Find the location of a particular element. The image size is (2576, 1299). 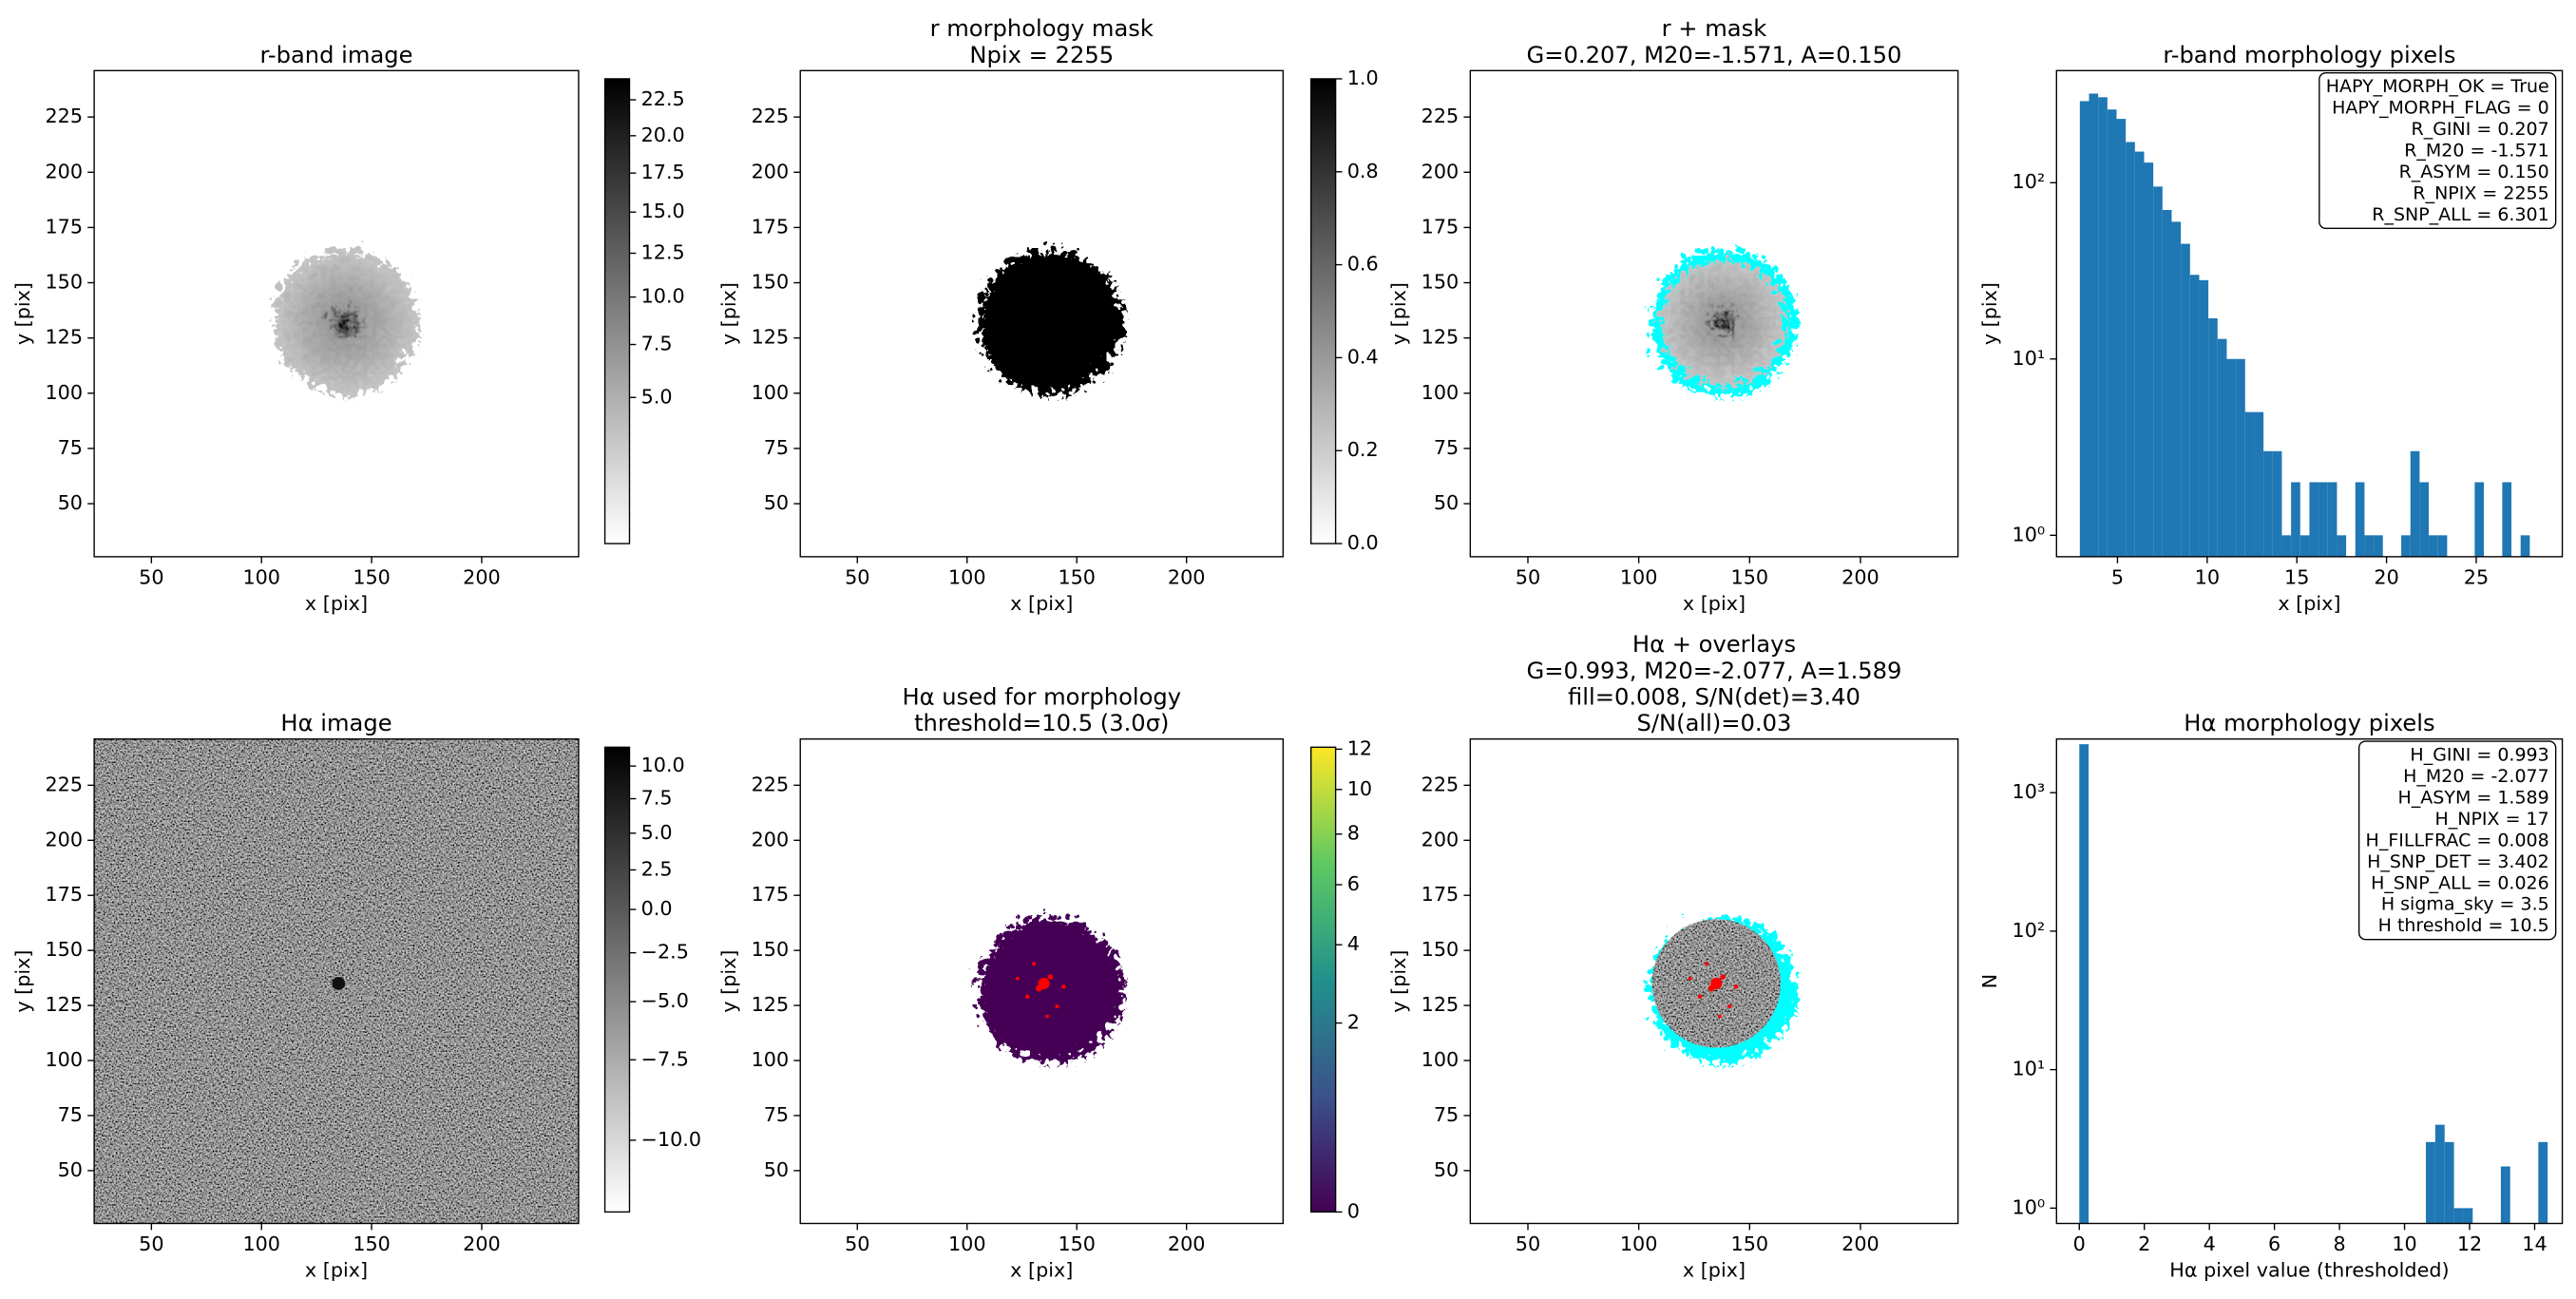

colorbar-tick-label: 5.0 is located at coordinates (657, 832).